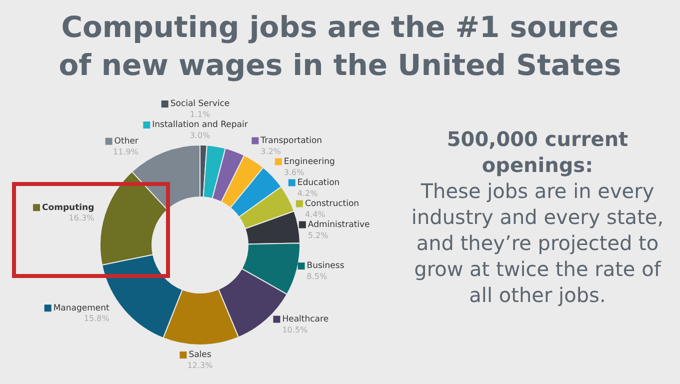 The height and width of the screenshot is (384, 680). What do you see at coordinates (126, 151) in the screenshot?
I see `data-label: 11.9%` at bounding box center [126, 151].